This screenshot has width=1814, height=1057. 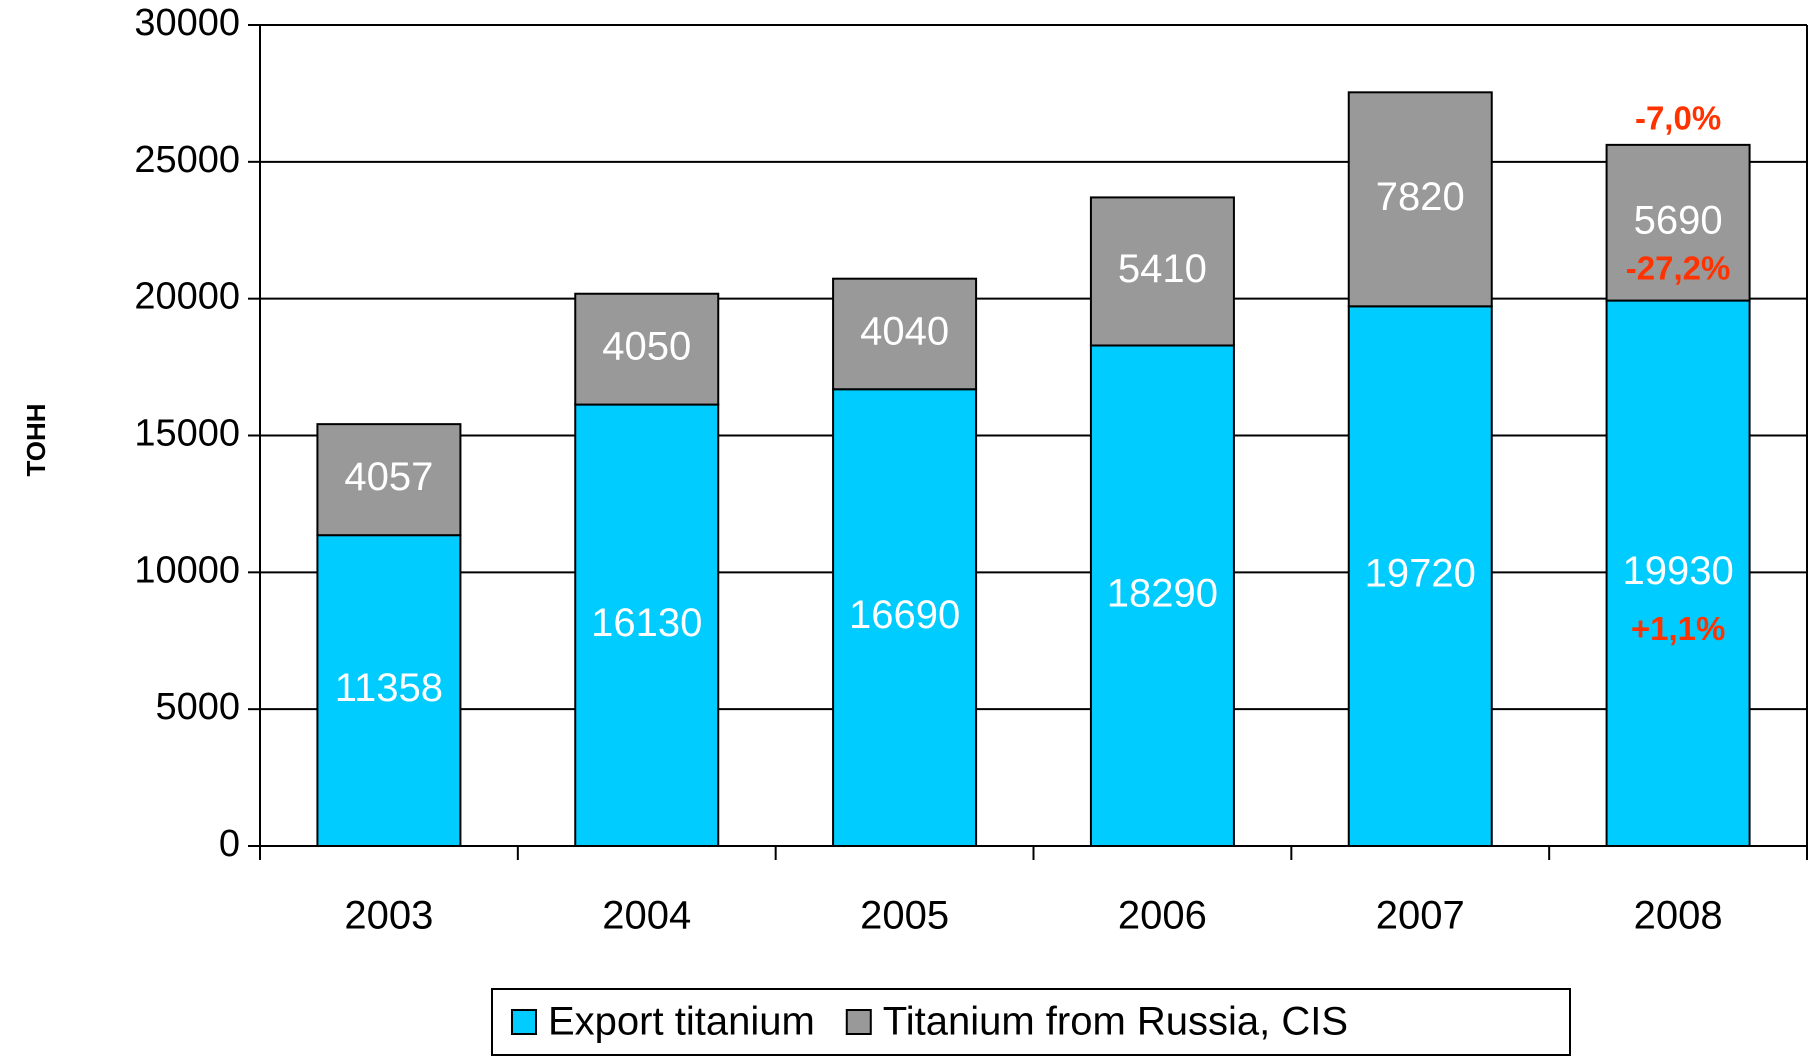 I want to click on x-tick-label: 2005, so click(x=904, y=916).